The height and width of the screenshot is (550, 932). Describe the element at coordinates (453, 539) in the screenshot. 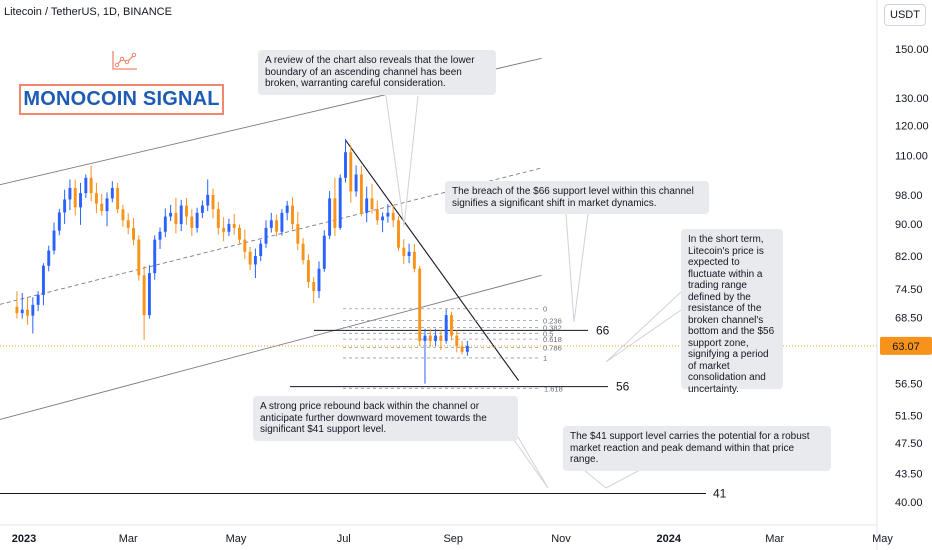

I see `x-tick-label: Sep` at that location.